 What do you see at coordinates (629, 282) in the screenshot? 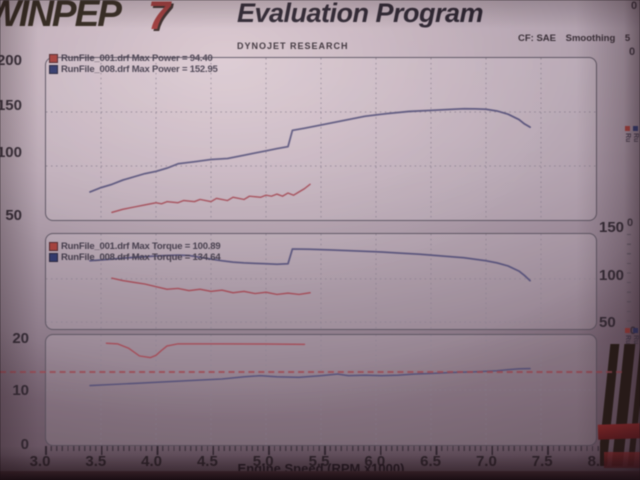
I see `underlying-page-axis-ticks` at bounding box center [629, 282].